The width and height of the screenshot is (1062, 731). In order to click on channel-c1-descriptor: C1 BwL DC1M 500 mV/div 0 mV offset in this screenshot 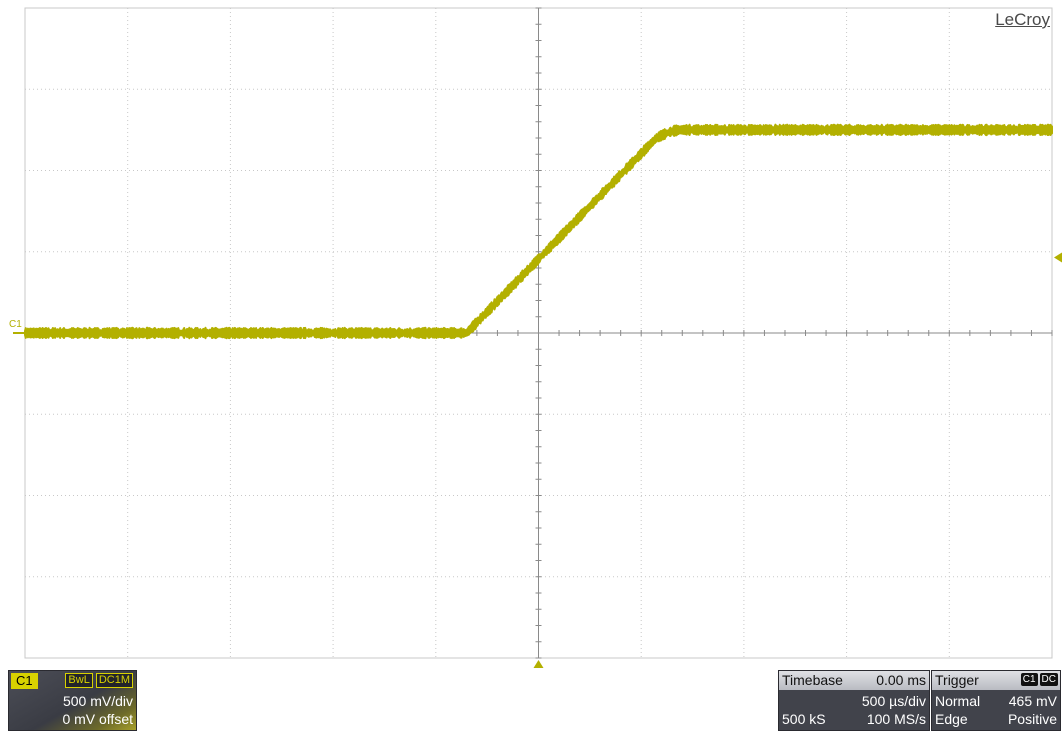, I will do `click(72, 700)`.